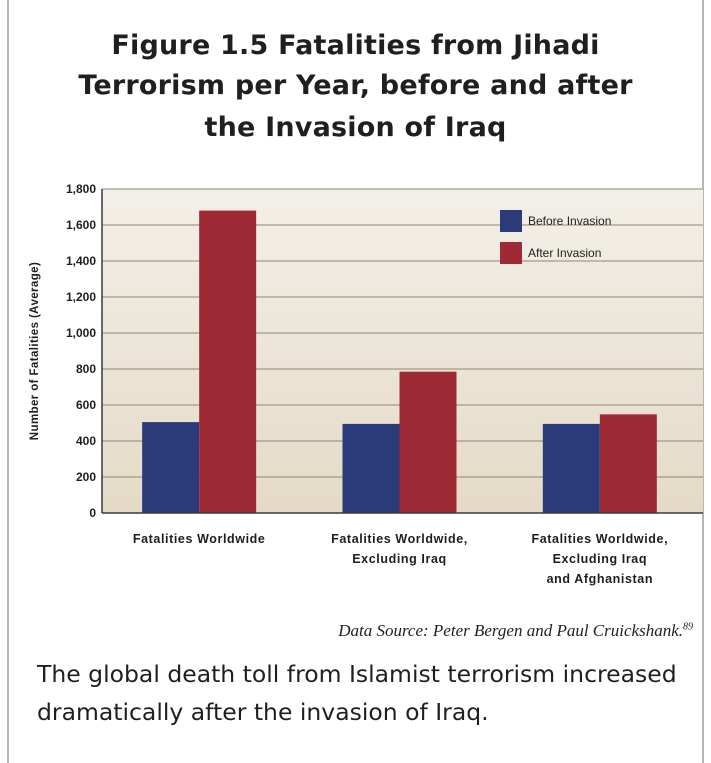  I want to click on y-tick-label: 1,800, so click(81, 189).